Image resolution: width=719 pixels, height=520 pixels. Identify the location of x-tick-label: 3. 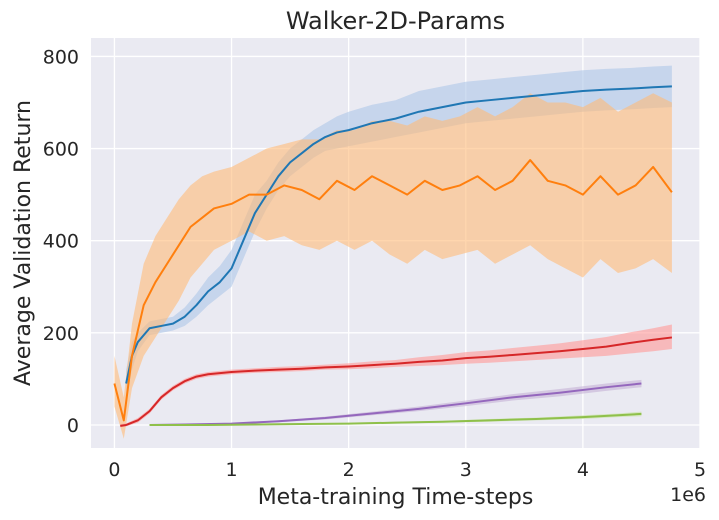
(466, 470).